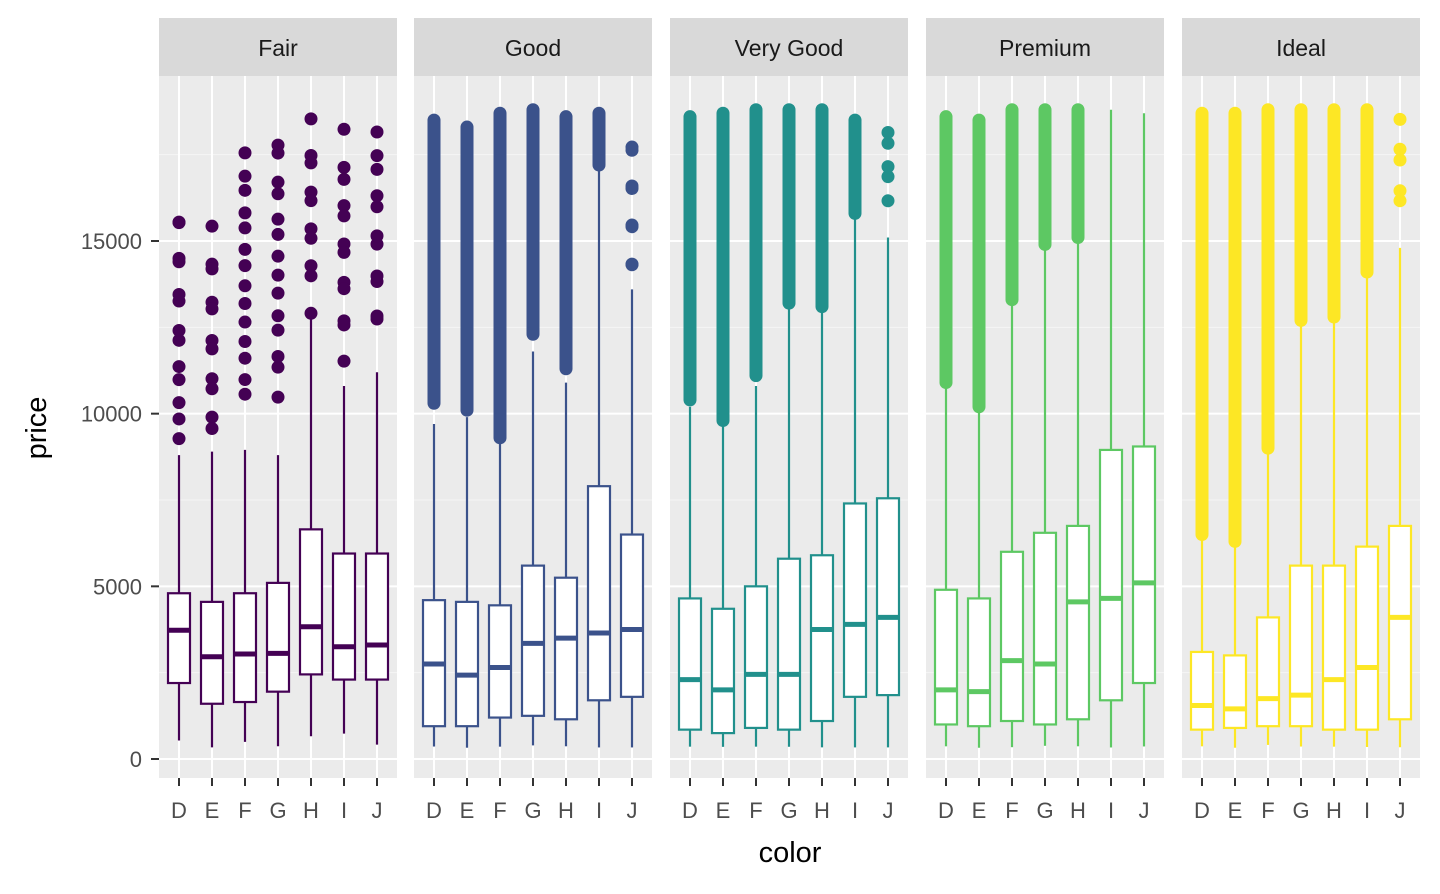  What do you see at coordinates (789, 420) in the screenshot?
I see `facet-panel: Very Good D E F G H I J` at bounding box center [789, 420].